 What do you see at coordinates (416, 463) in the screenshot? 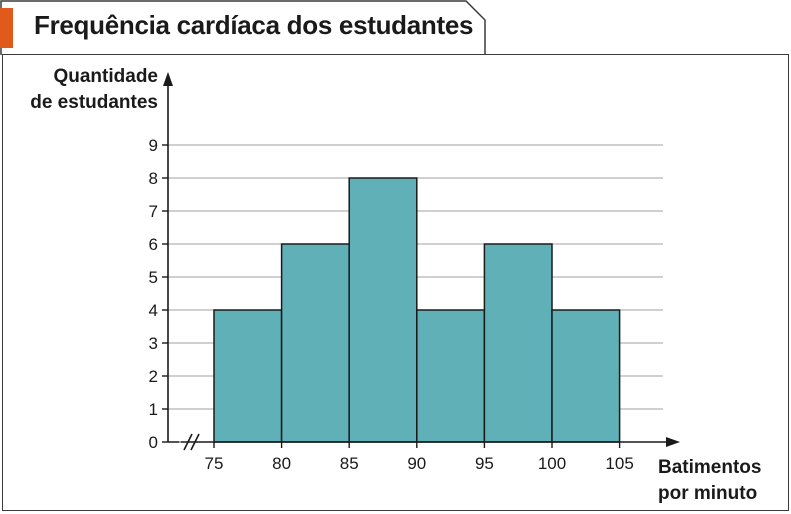
I see `x-tick-label: 90` at bounding box center [416, 463].